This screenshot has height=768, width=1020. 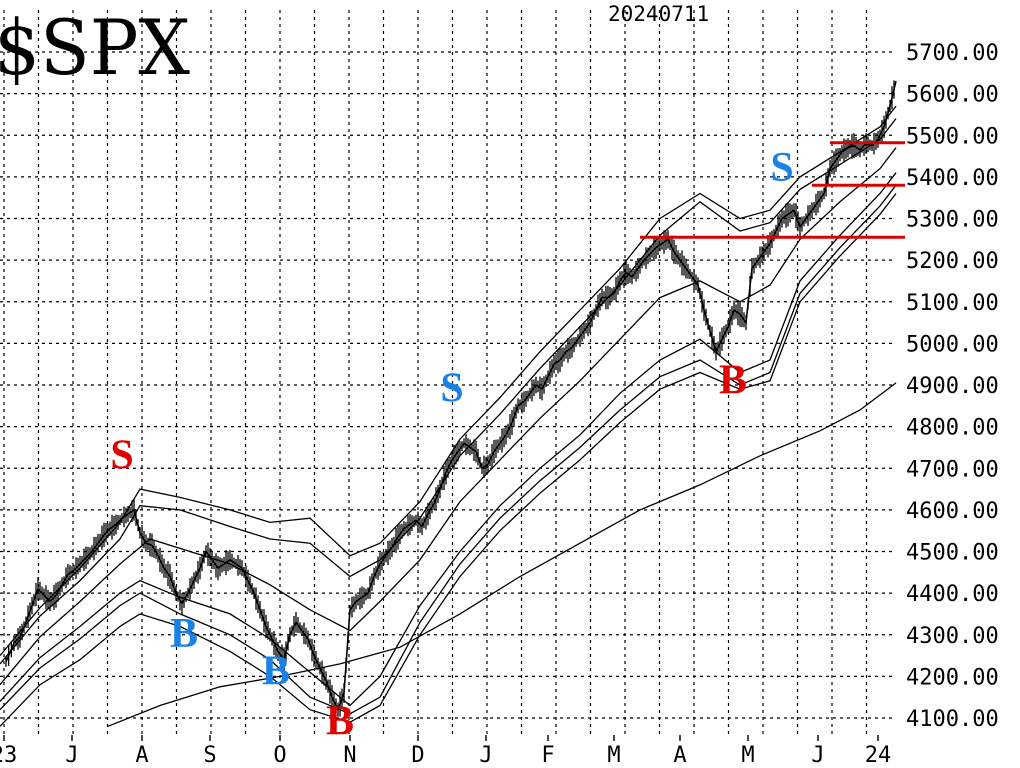 I want to click on y-tick-label: 5300.00, so click(x=952, y=220).